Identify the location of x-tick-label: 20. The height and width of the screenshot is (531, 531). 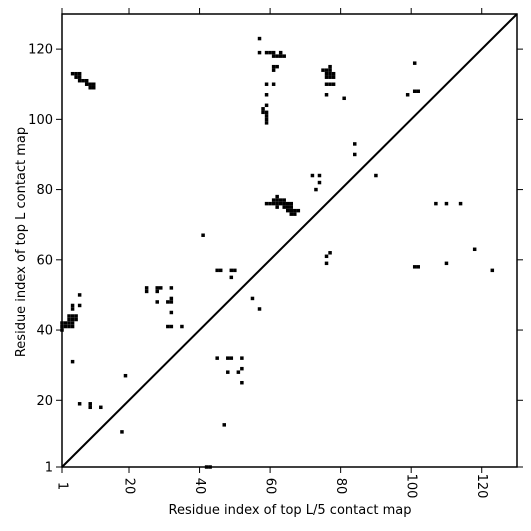
(129, 486).